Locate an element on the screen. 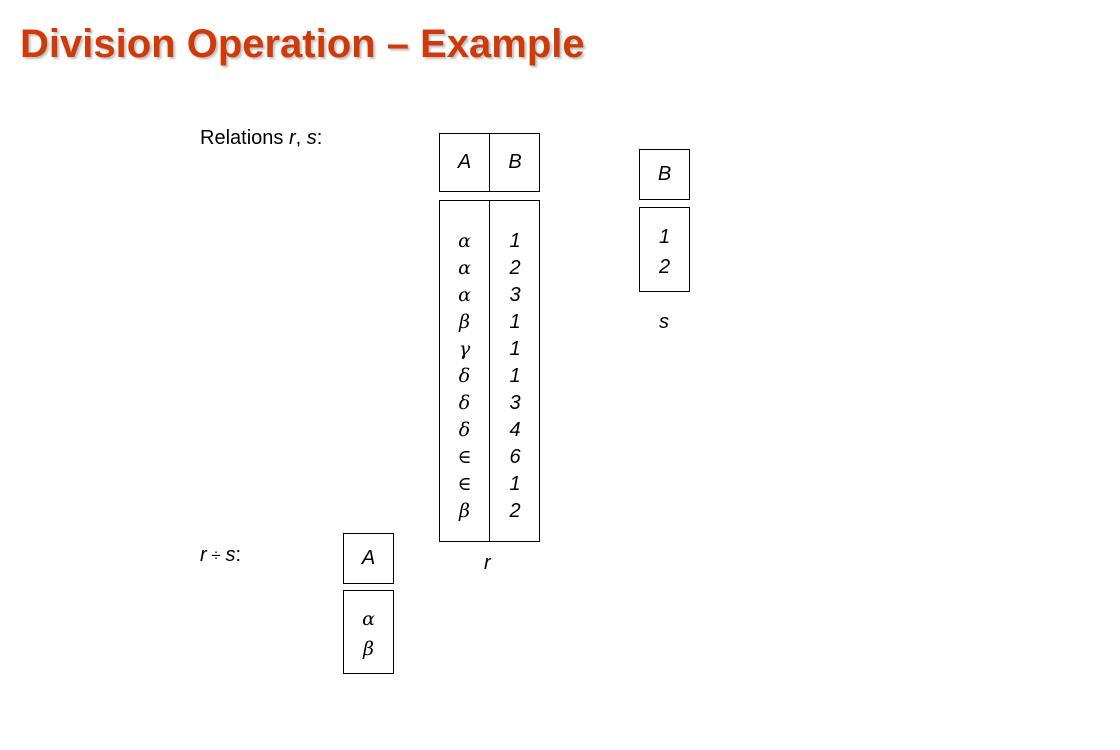  relations-label: Relations r, s: is located at coordinates (261, 138).